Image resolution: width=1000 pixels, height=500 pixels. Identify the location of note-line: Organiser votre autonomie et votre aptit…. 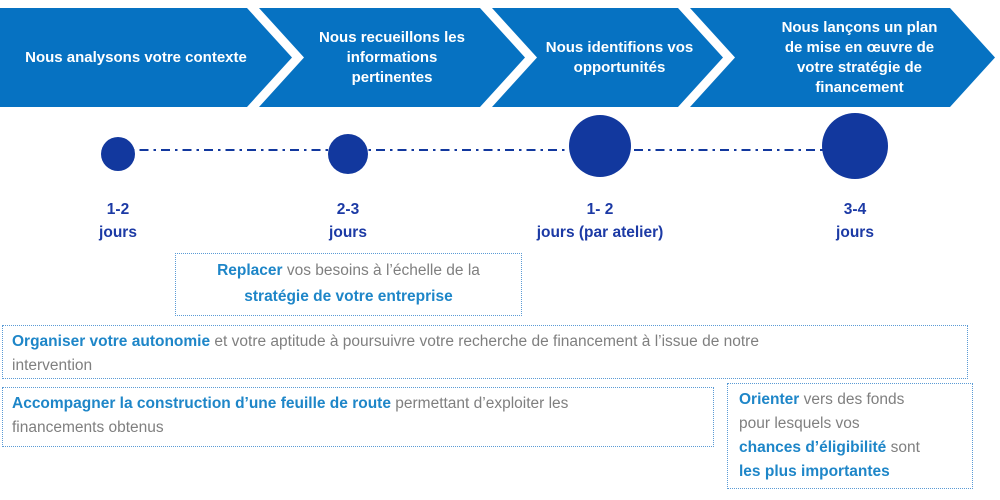
(485, 342).